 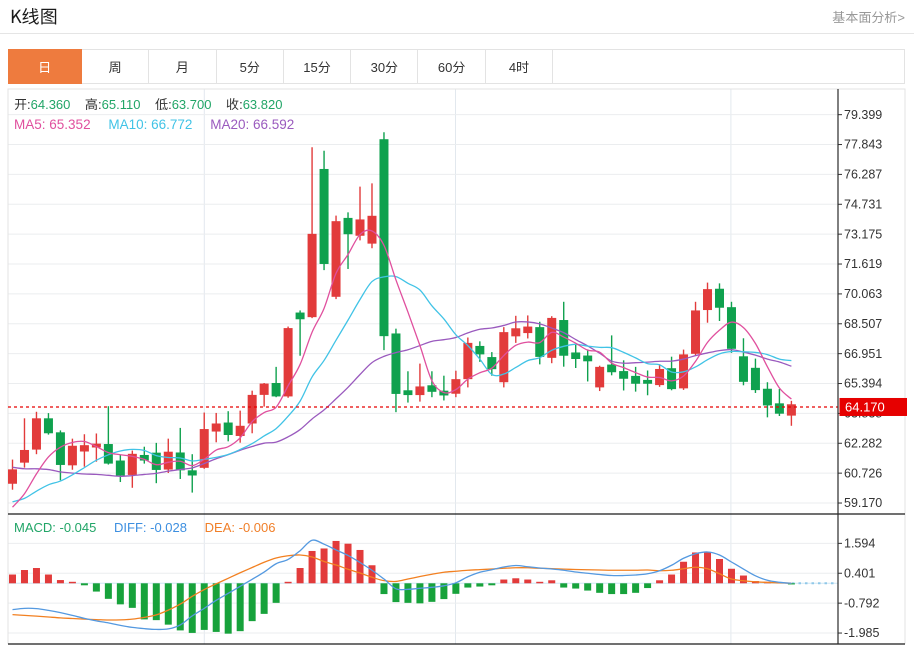 What do you see at coordinates (150, 123) in the screenshot?
I see `ma10-readout: MA10: 66.772` at bounding box center [150, 123].